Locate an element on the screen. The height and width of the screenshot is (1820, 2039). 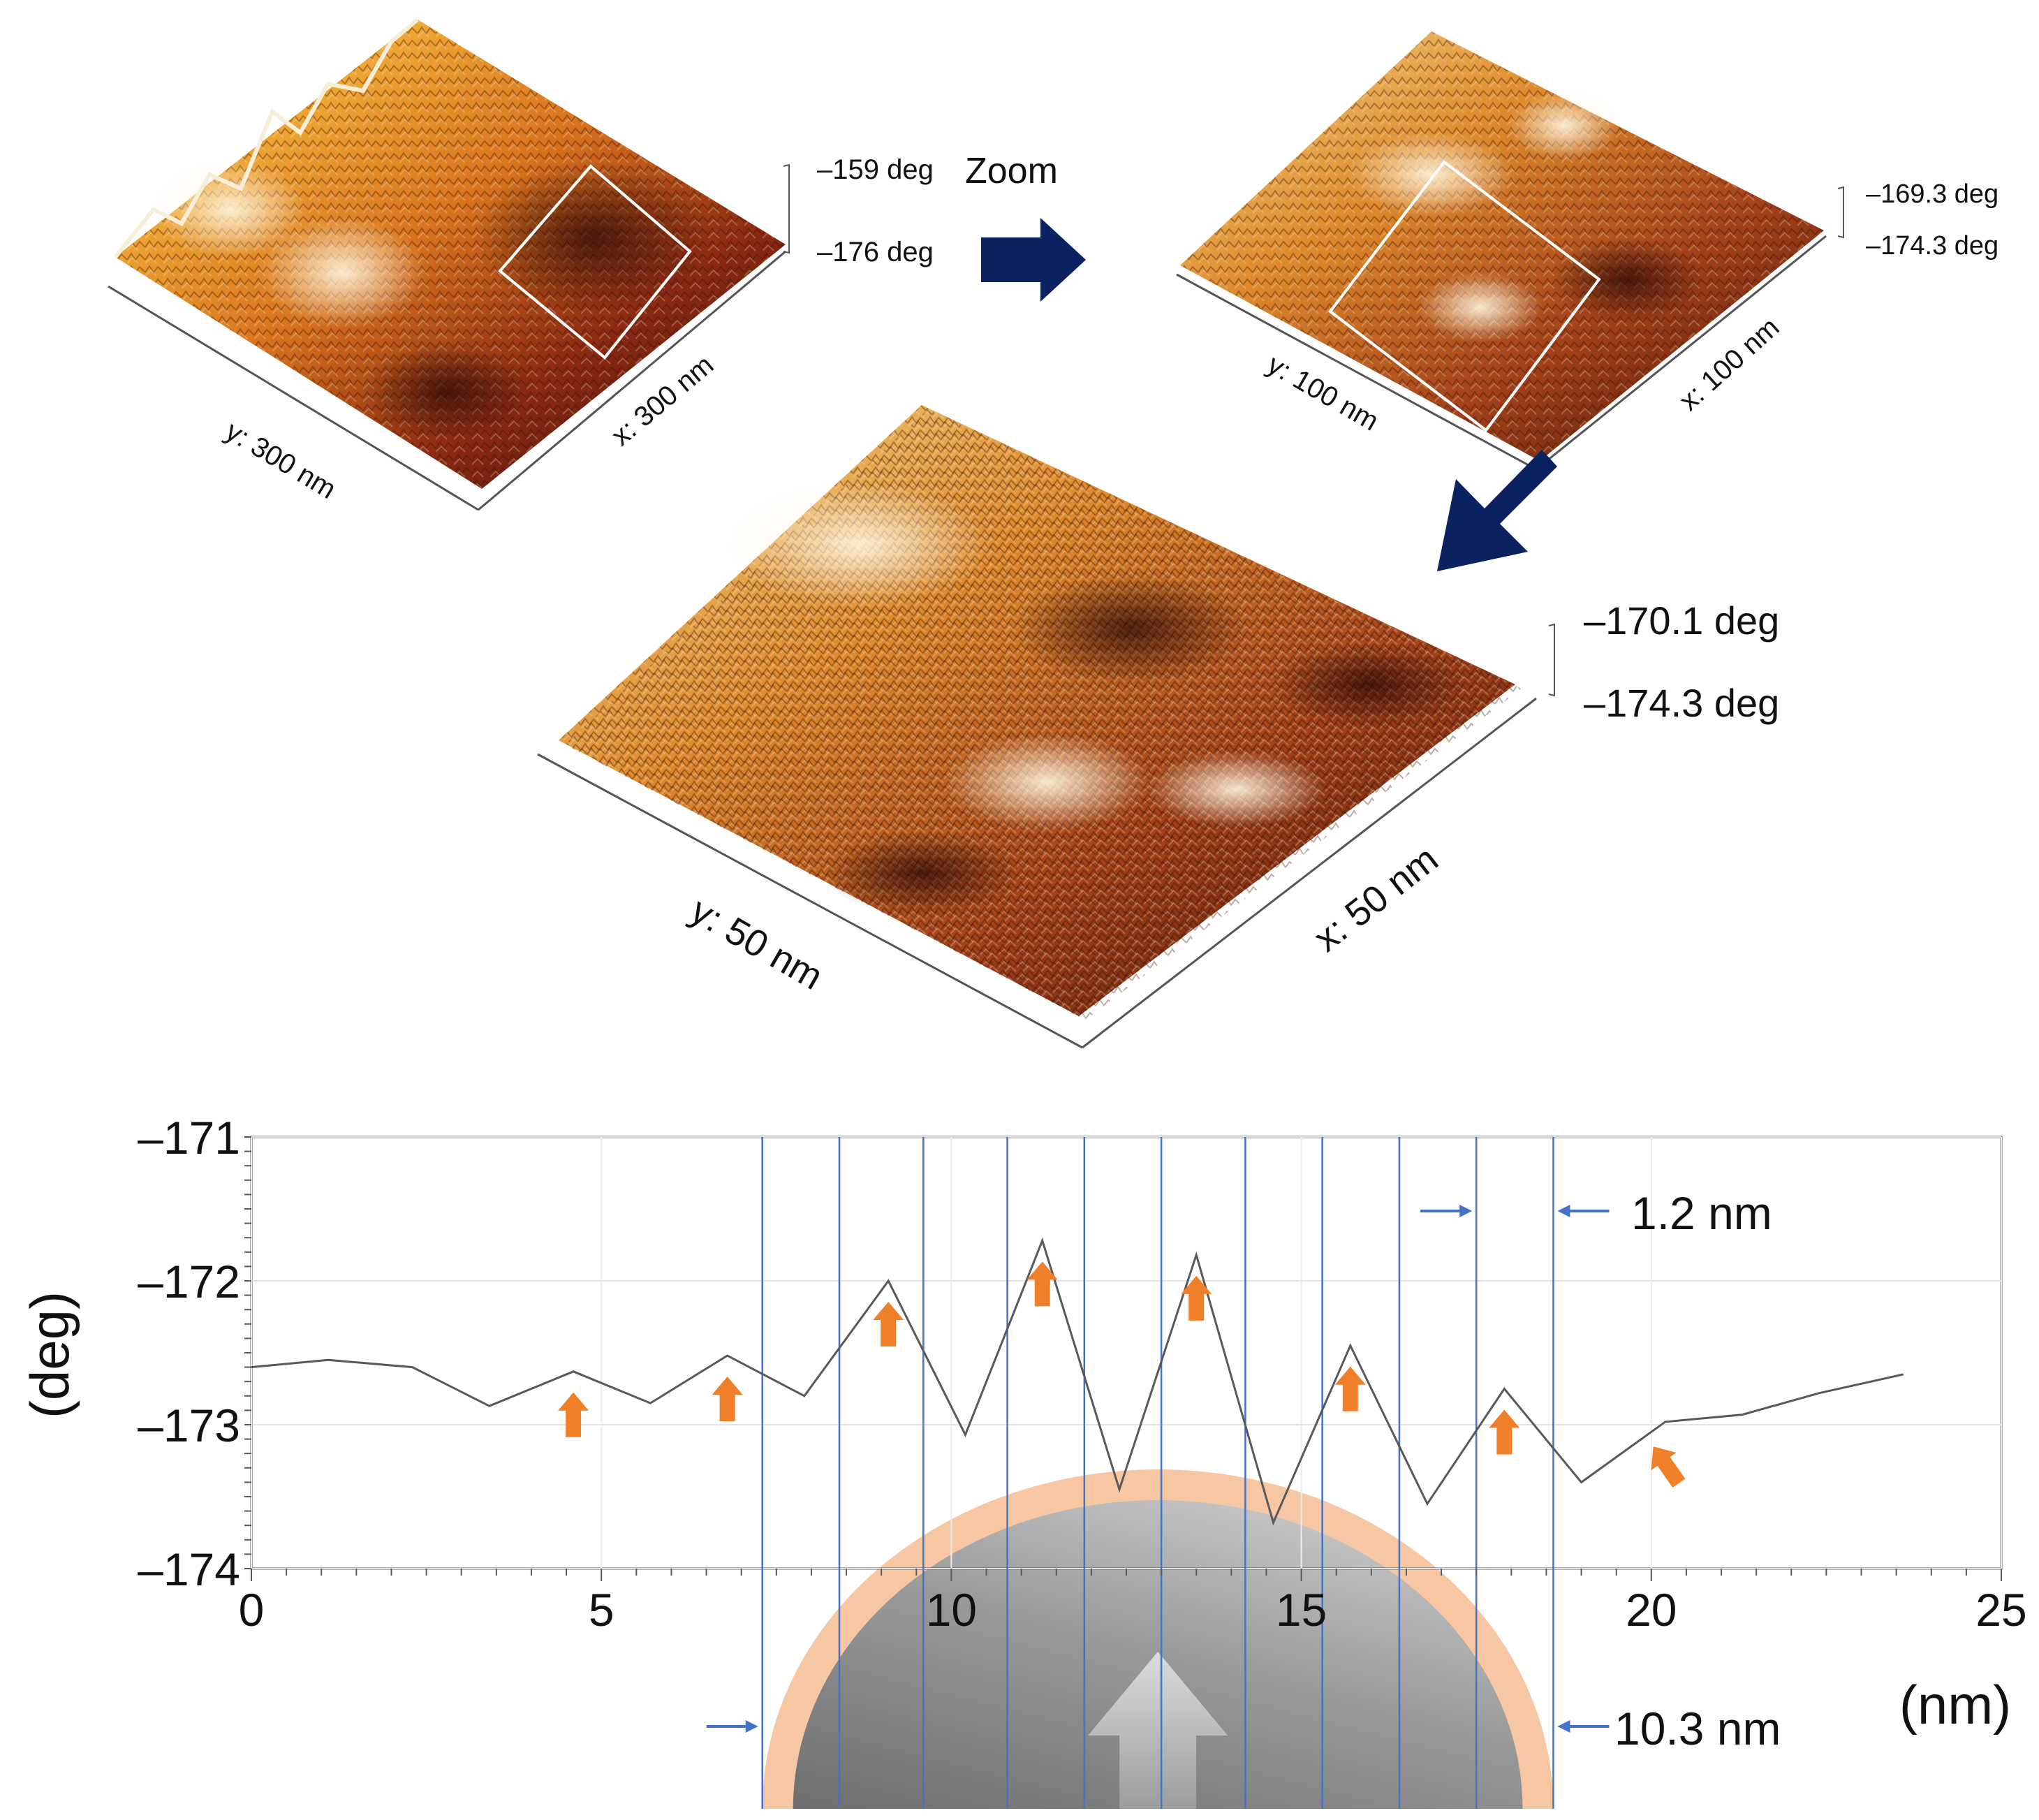
y-tick-label: –173 is located at coordinates (189, 1425).